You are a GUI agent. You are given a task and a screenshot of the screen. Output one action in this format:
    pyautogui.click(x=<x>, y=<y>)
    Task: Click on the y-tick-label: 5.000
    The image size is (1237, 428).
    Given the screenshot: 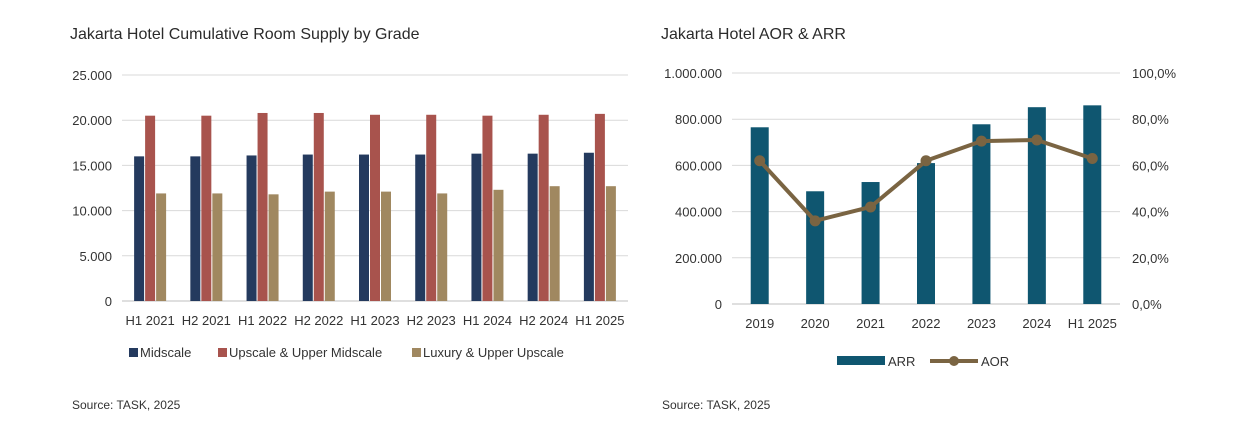 What is the action you would take?
    pyautogui.click(x=95, y=256)
    